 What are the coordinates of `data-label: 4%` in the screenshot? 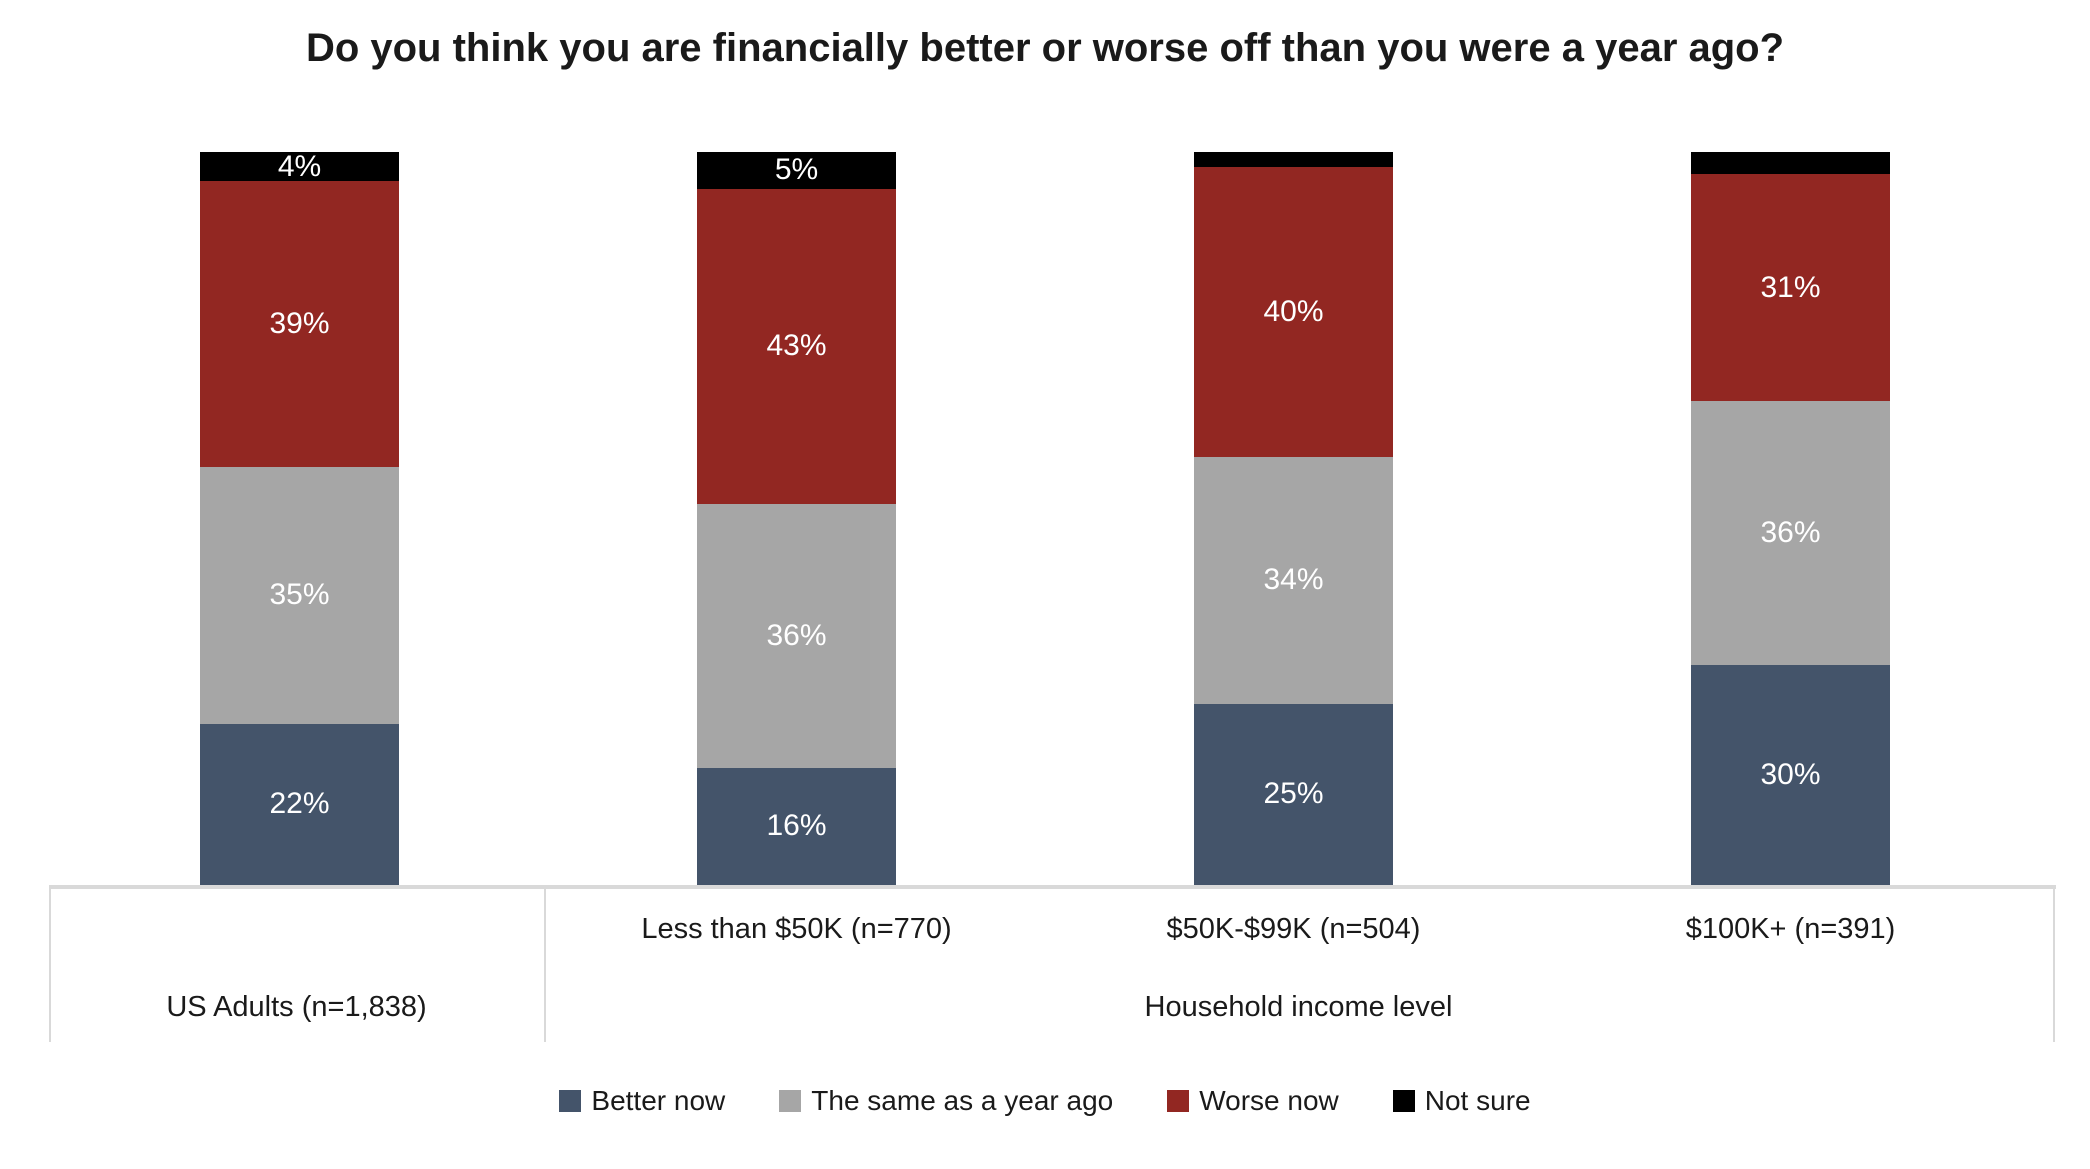 It's located at (299, 166).